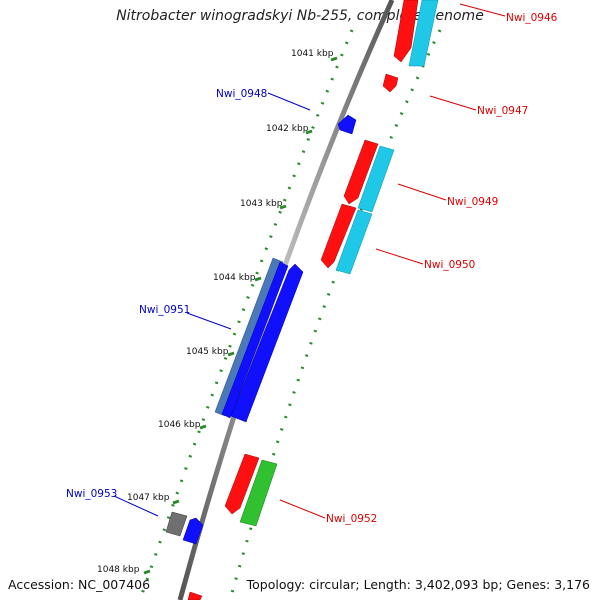 The image size is (600, 600). I want to click on gene-nwi-0951-alt, so click(249, 337).